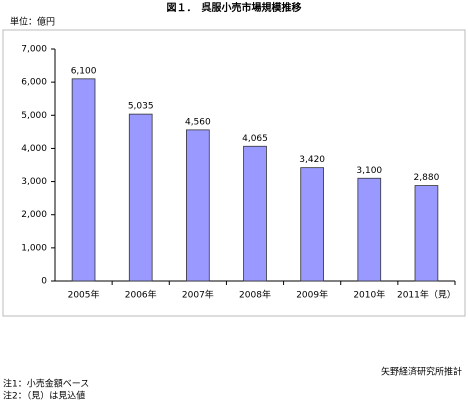 This screenshot has height=400, width=468. Describe the element at coordinates (421, 372) in the screenshot. I see `source: 矢野経済研究所推計` at that location.